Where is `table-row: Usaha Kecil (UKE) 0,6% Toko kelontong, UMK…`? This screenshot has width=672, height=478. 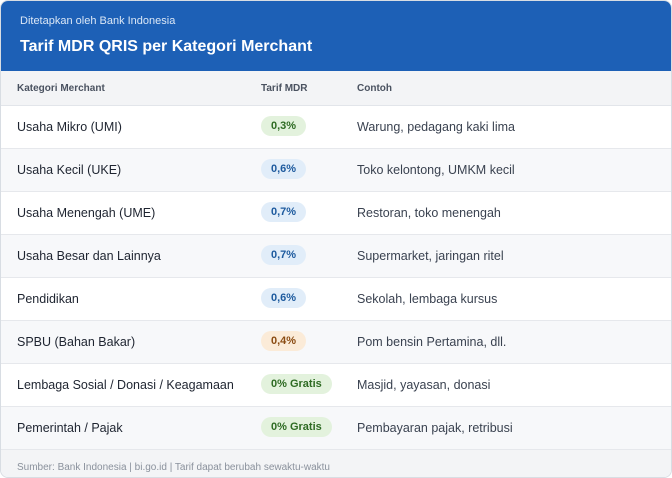
table-row: Usaha Kecil (UKE) 0,6% Toko kelontong, UMK… is located at coordinates (336, 170).